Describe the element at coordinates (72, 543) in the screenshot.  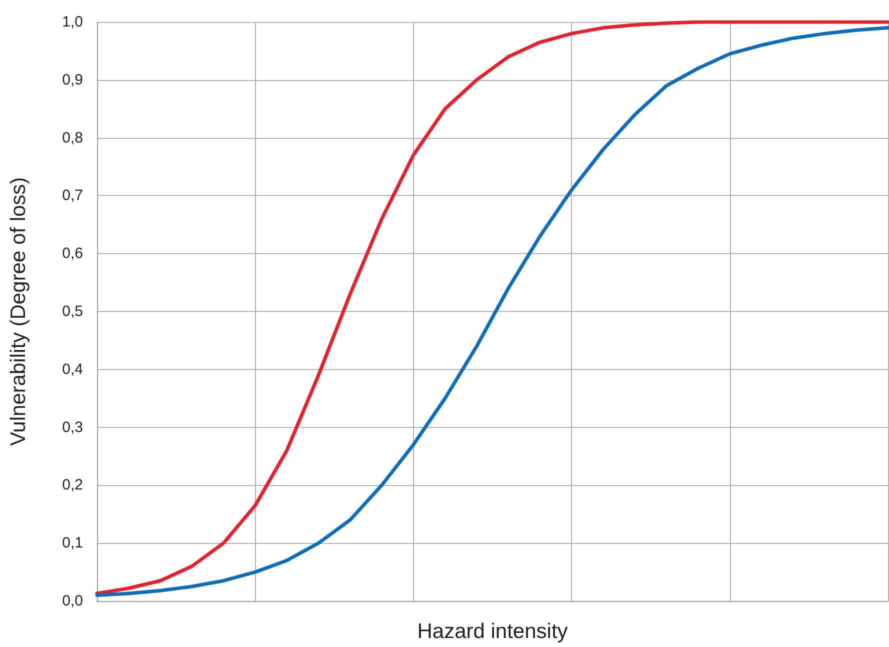
I see `y-tick-label: 0,1` at that location.